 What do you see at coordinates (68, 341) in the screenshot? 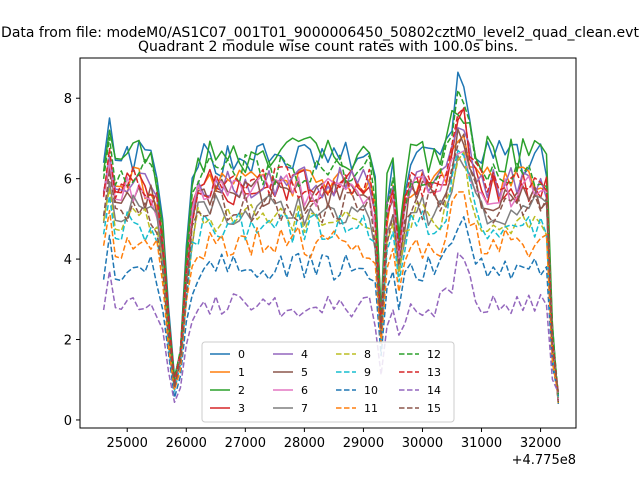
I see `y-tick-label: 2` at bounding box center [68, 341].